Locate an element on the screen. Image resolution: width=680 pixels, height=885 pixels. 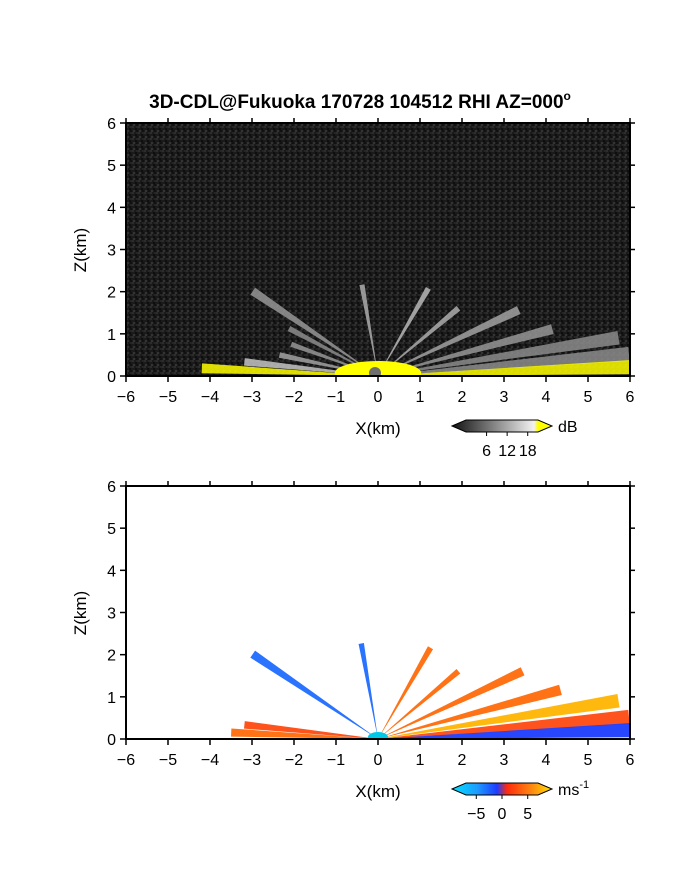
radar-site-marker is located at coordinates (375, 371).